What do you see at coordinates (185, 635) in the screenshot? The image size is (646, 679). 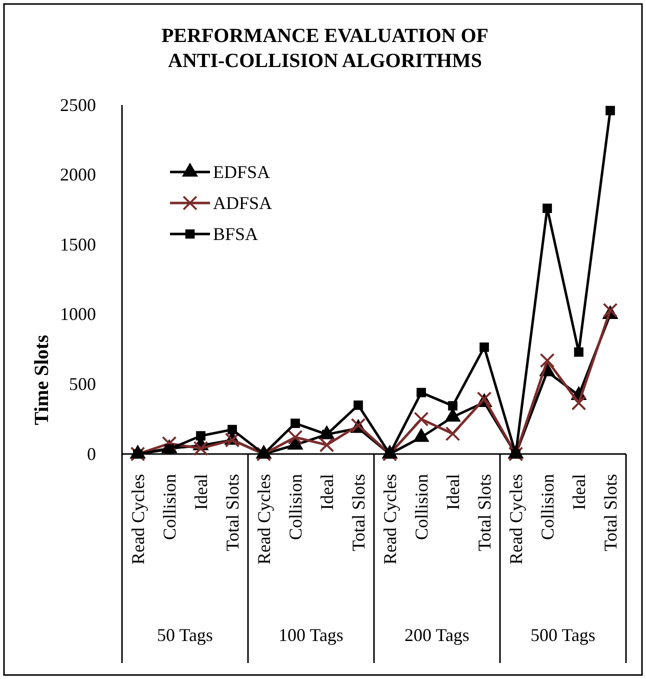 I see `text: 50 Tags` at bounding box center [185, 635].